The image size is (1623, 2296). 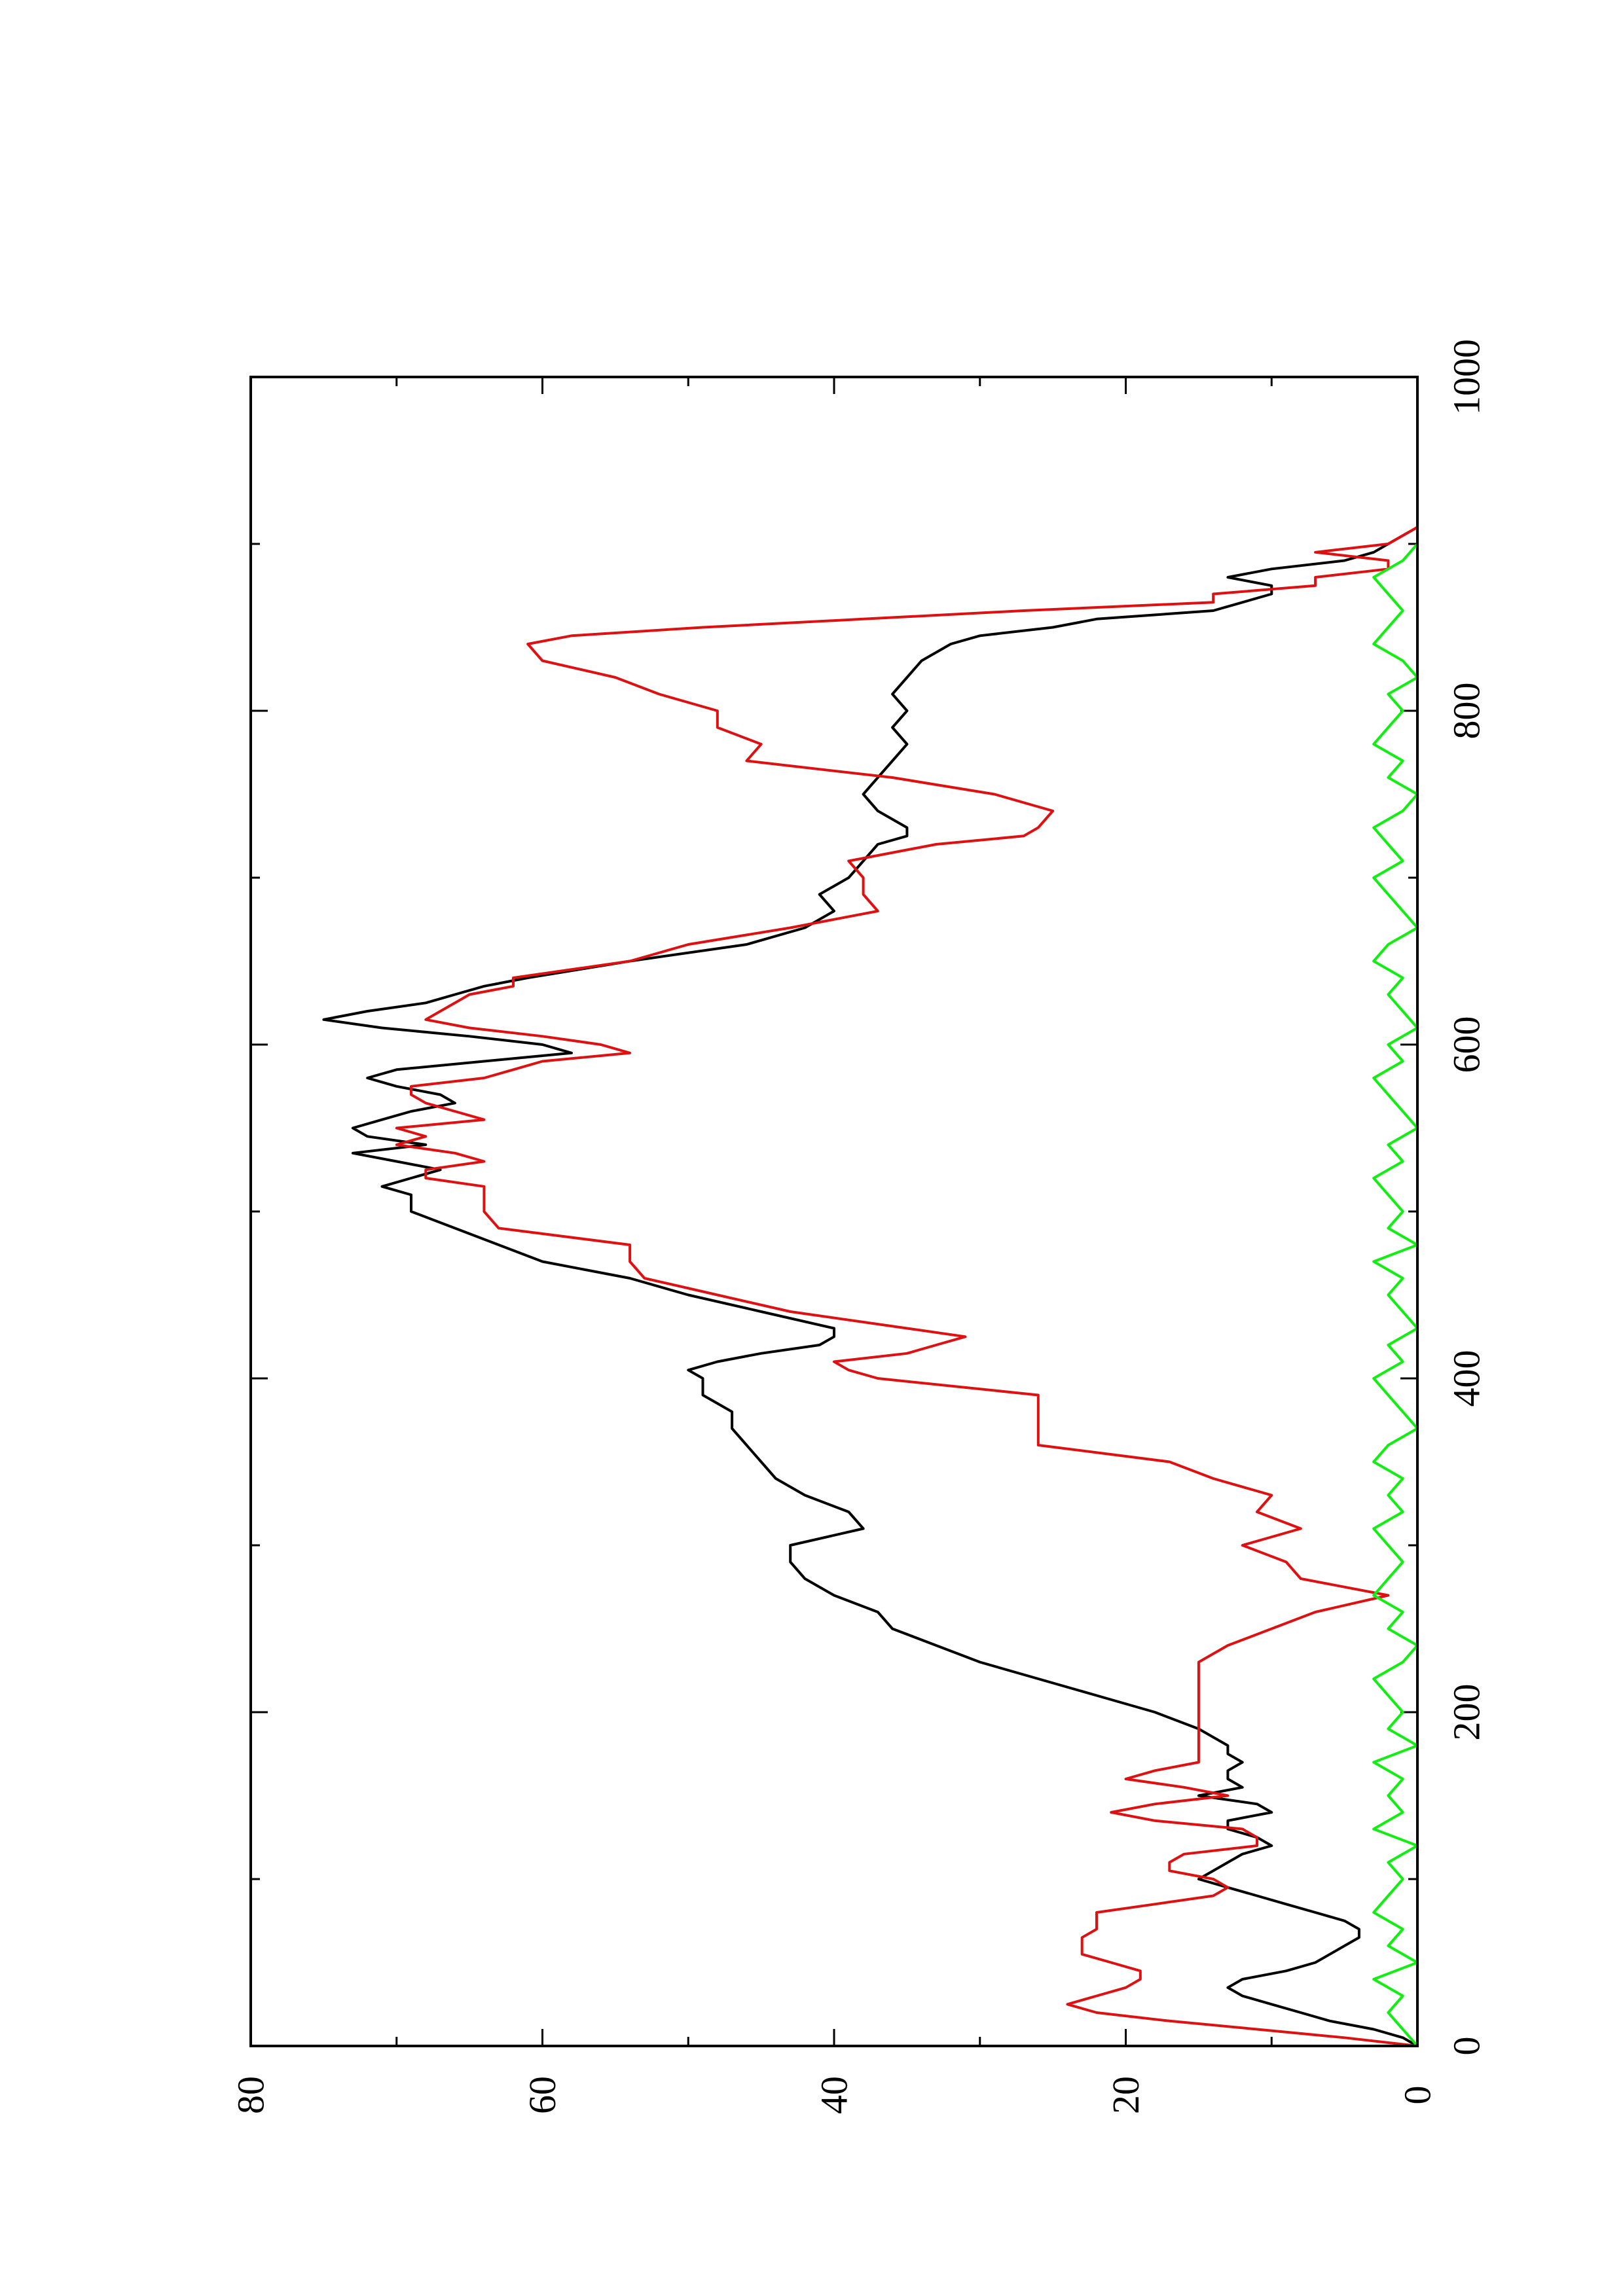 I want to click on x-tick-label: 1000, so click(x=1467, y=377).